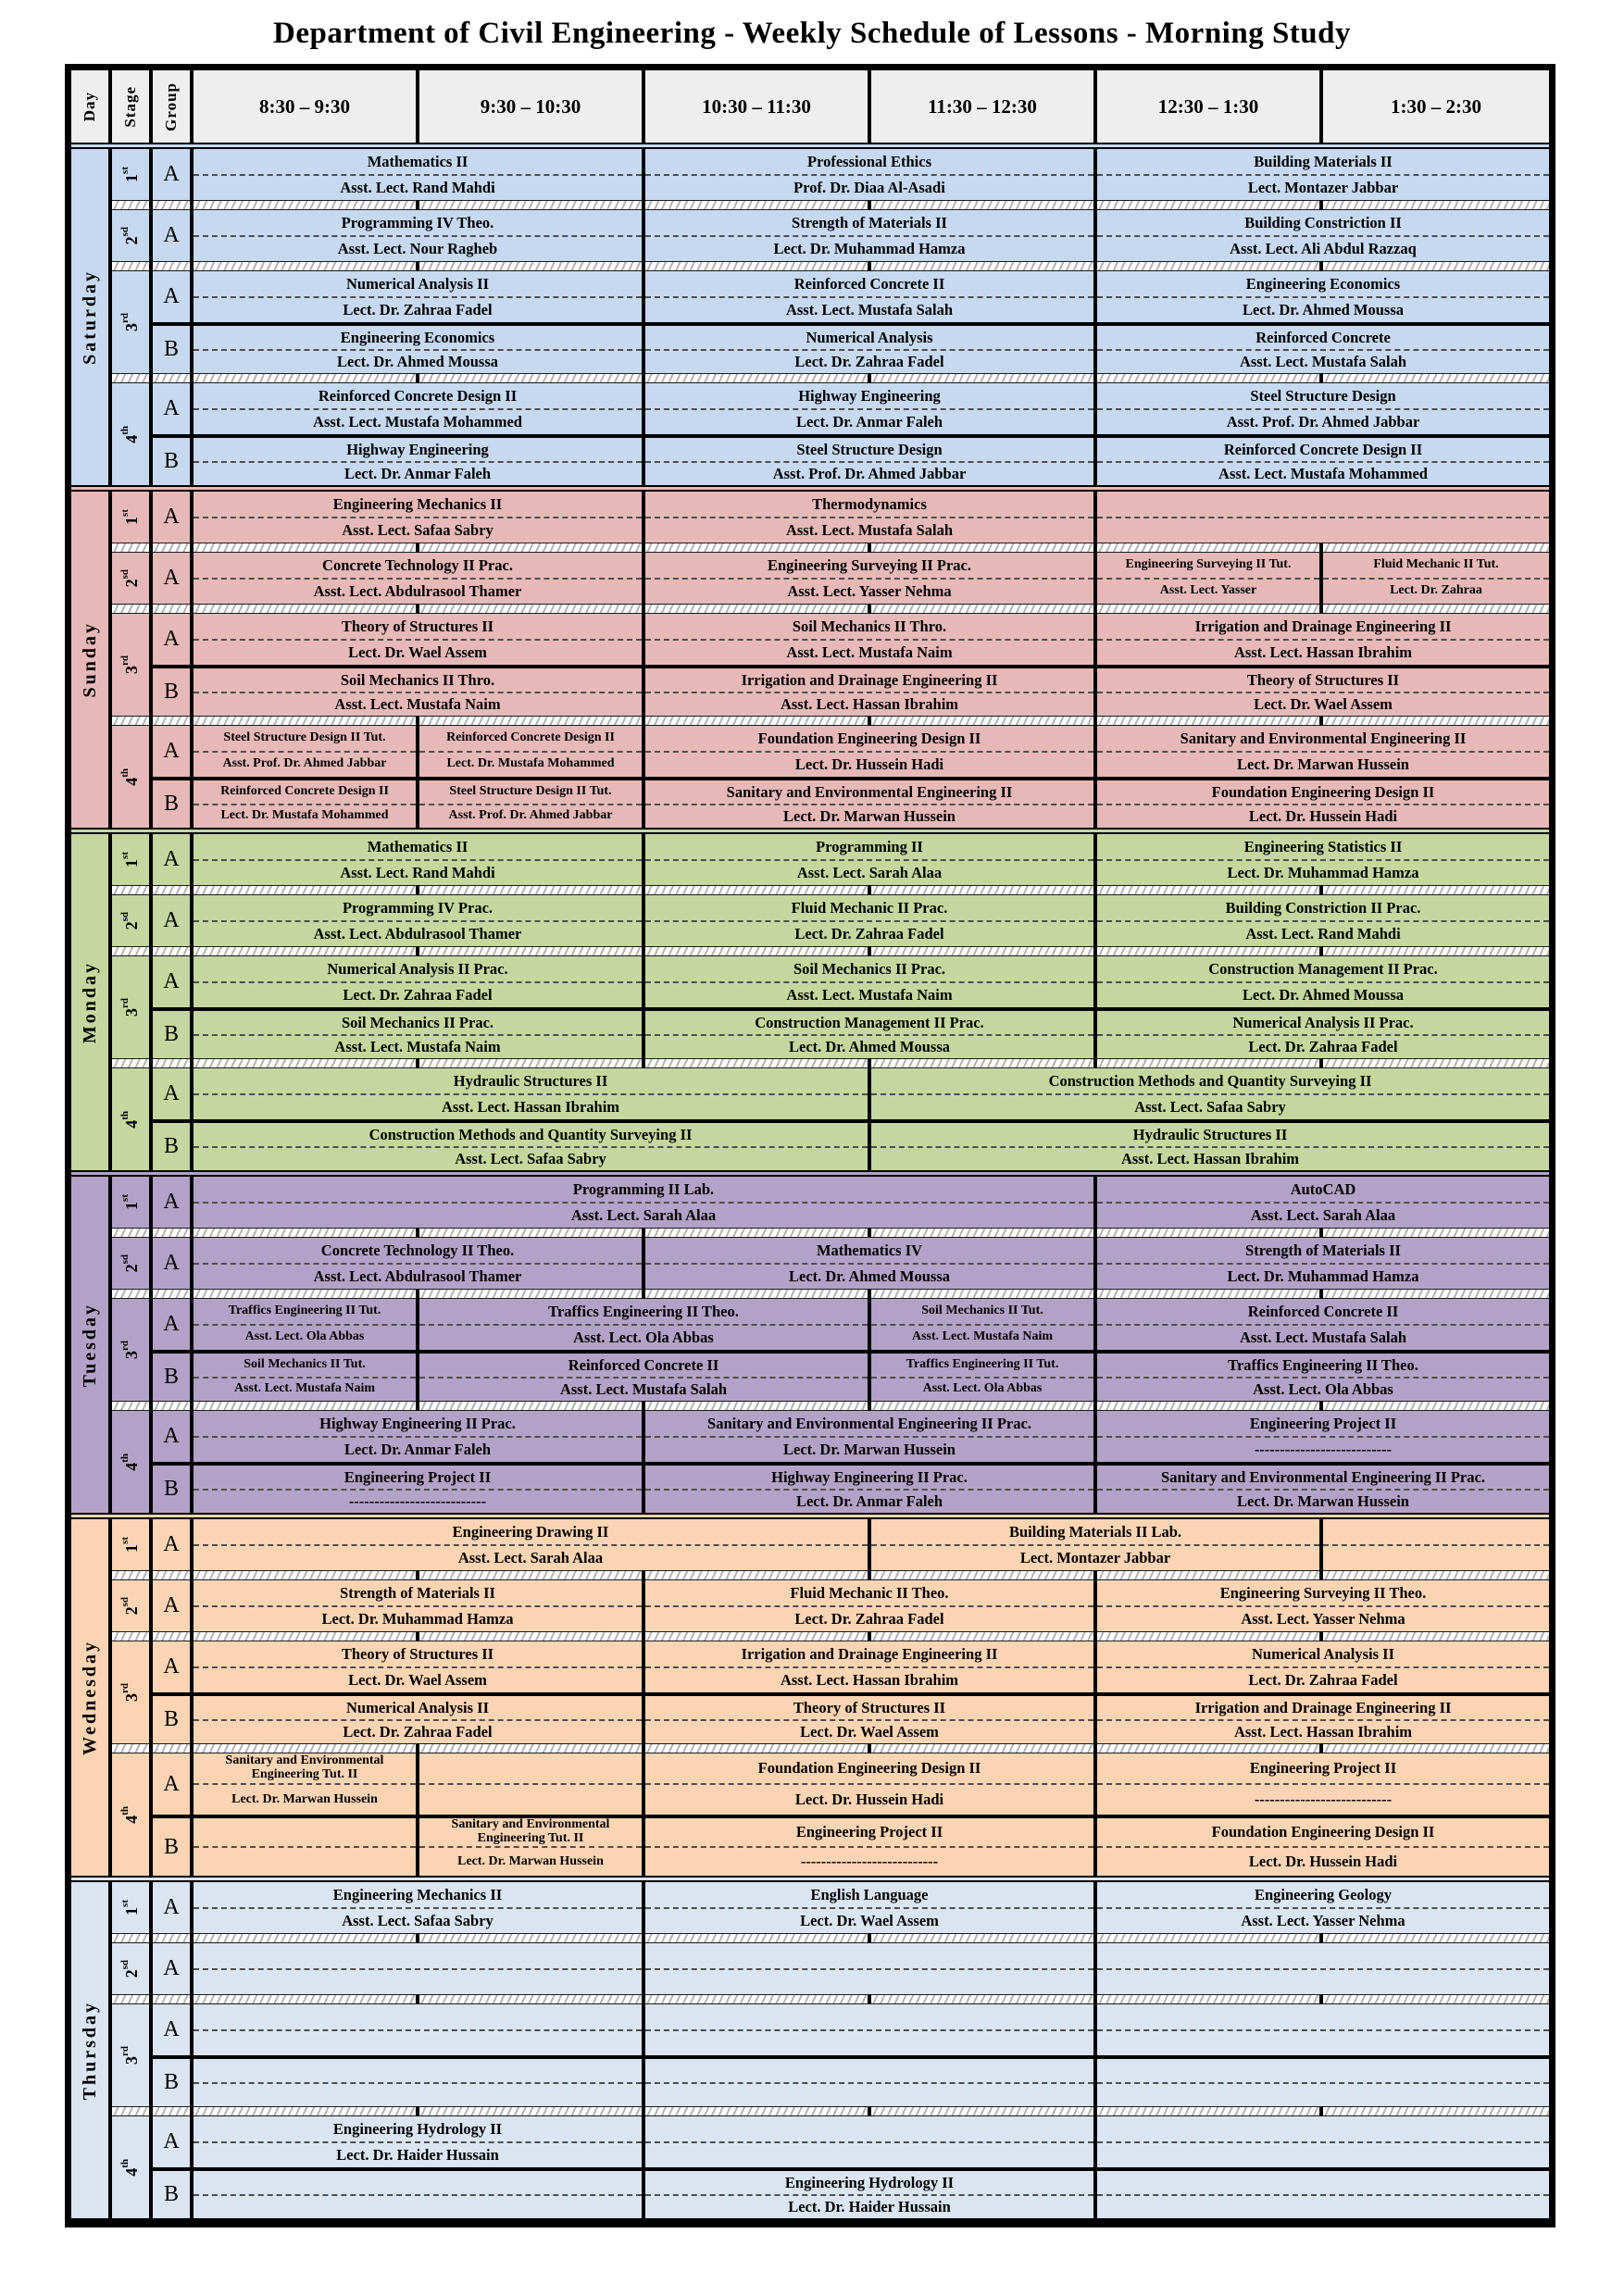 This screenshot has width=1624, height=2296. I want to click on stage-suffix: st, so click(125, 1540).